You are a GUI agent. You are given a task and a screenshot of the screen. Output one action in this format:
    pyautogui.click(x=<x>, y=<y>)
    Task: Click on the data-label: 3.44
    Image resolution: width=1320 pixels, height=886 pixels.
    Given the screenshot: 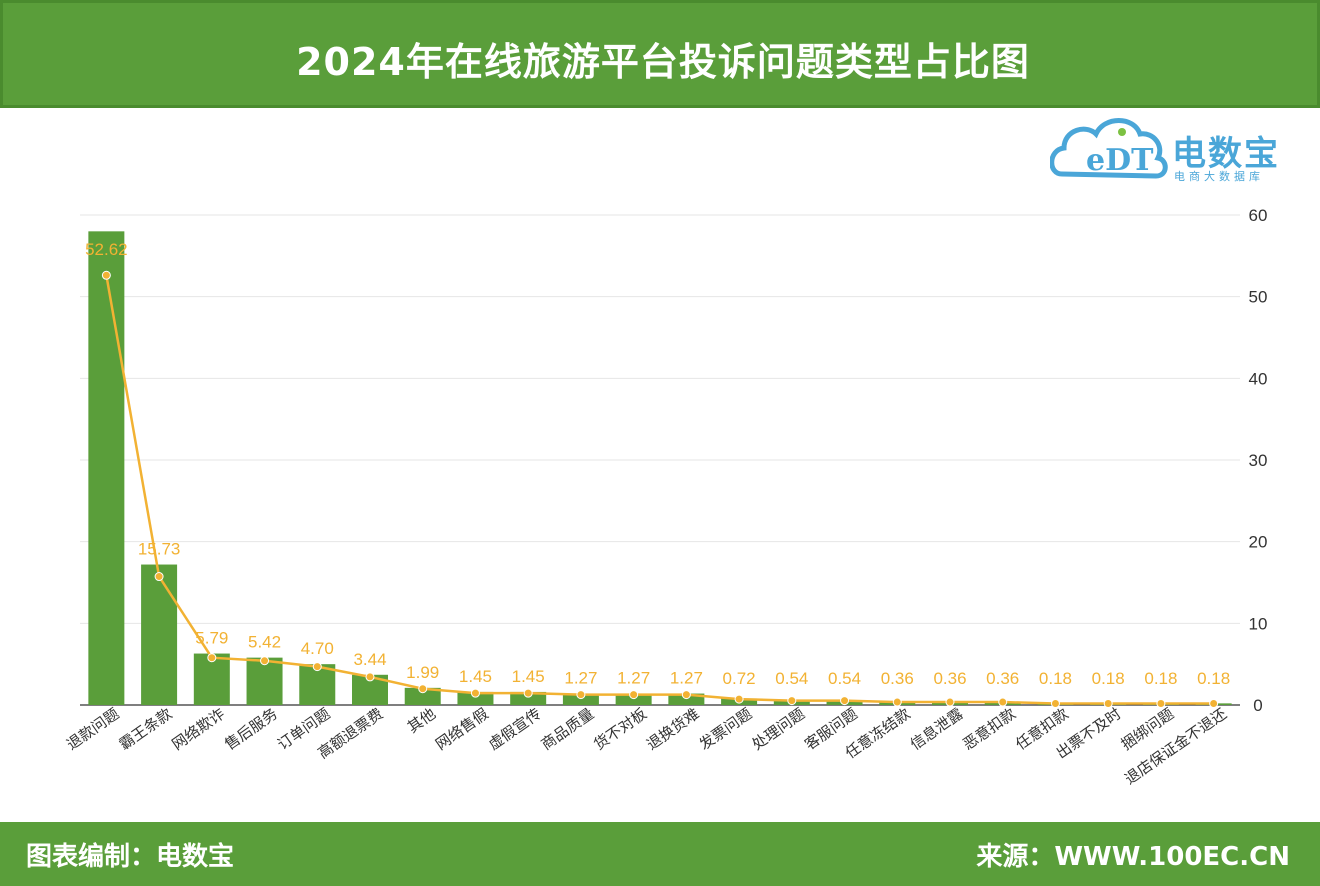 What is the action you would take?
    pyautogui.click(x=369, y=659)
    